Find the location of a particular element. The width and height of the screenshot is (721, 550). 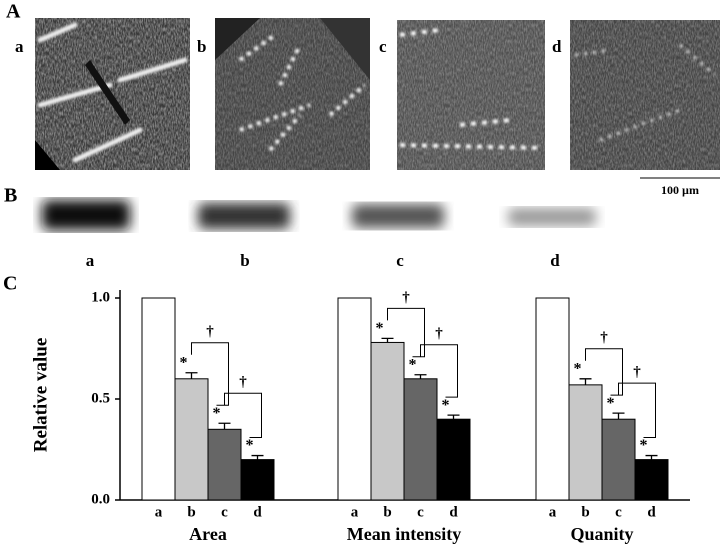

panel-label: B is located at coordinates (10, 196).